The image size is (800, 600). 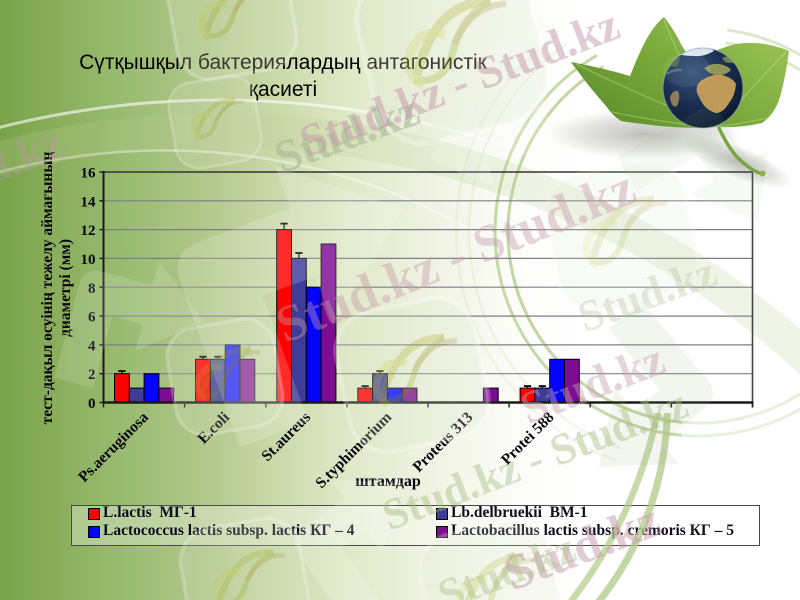 I want to click on svg-text: 10, so click(x=88, y=260).